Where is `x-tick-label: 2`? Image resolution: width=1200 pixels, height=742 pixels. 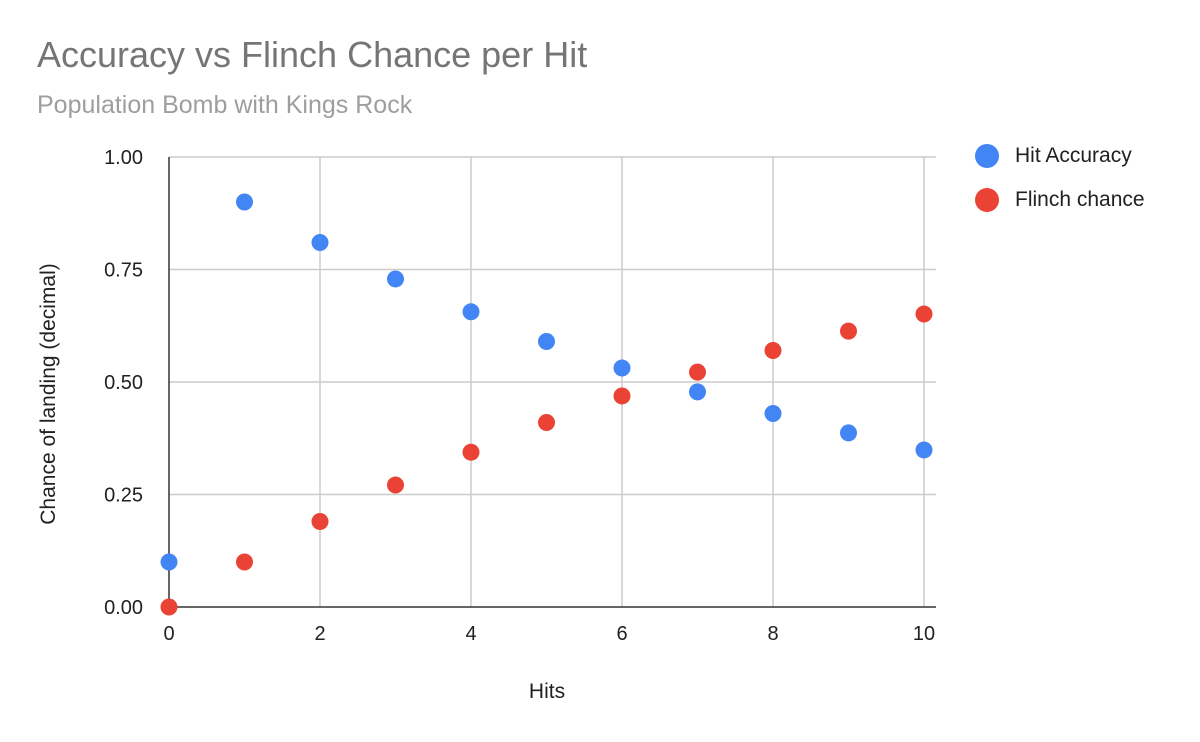 x-tick-label: 2 is located at coordinates (319, 634).